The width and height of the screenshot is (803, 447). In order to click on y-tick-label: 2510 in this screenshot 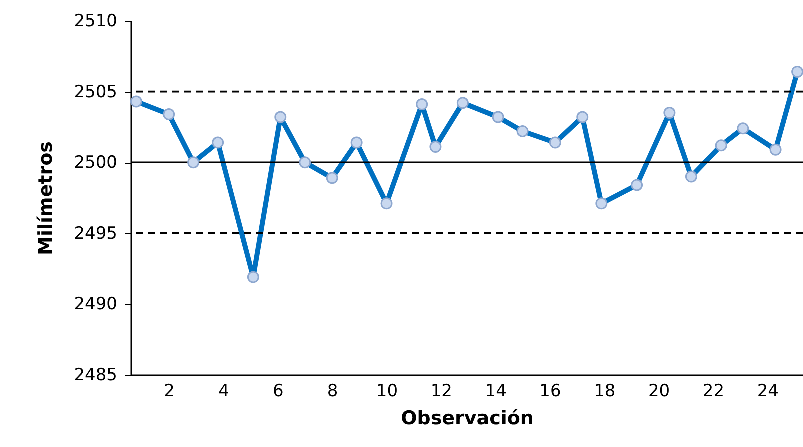, I will do `click(96, 22)`.